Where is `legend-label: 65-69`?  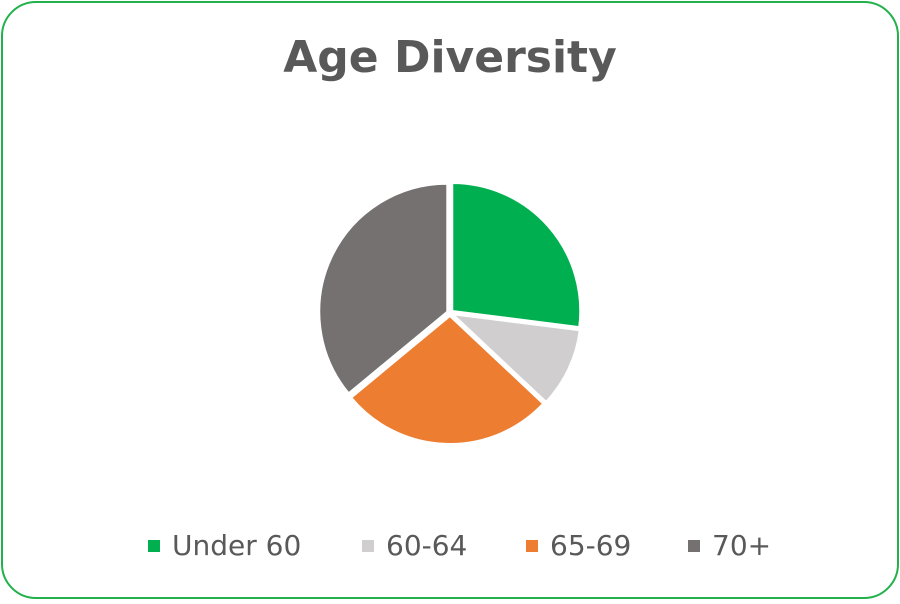 legend-label: 65-69 is located at coordinates (590, 545).